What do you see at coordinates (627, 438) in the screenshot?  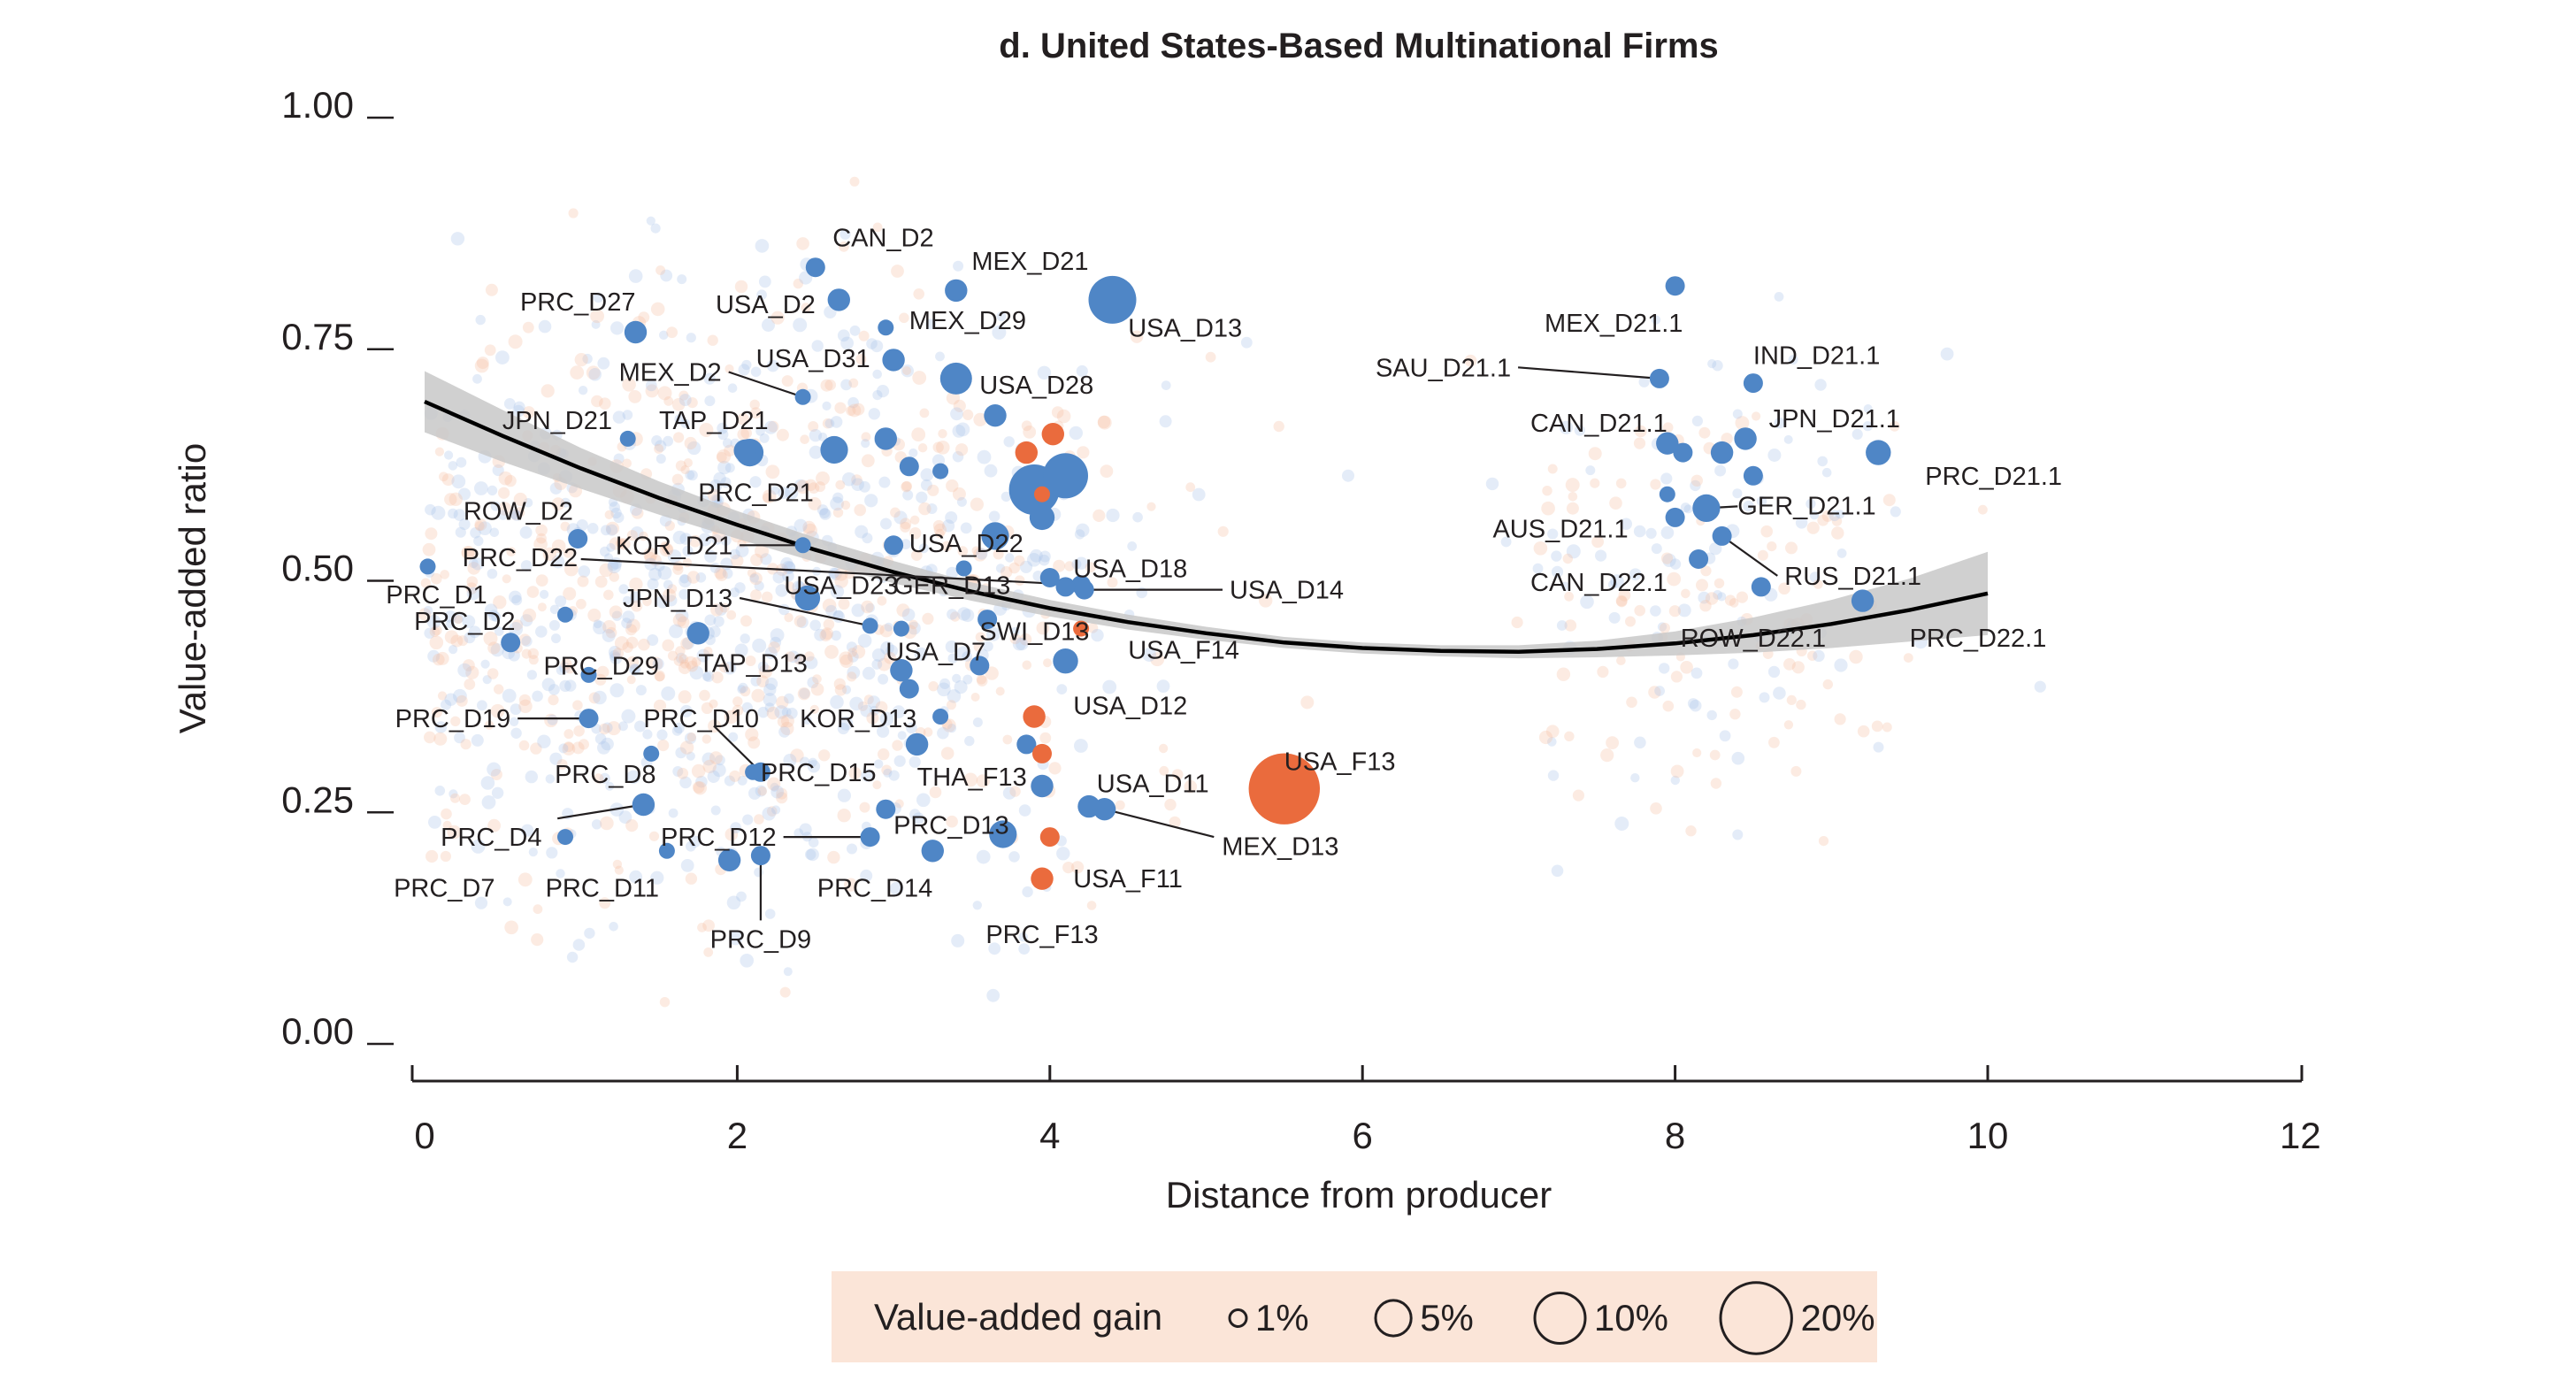 I see `data-point-jpn-d21` at bounding box center [627, 438].